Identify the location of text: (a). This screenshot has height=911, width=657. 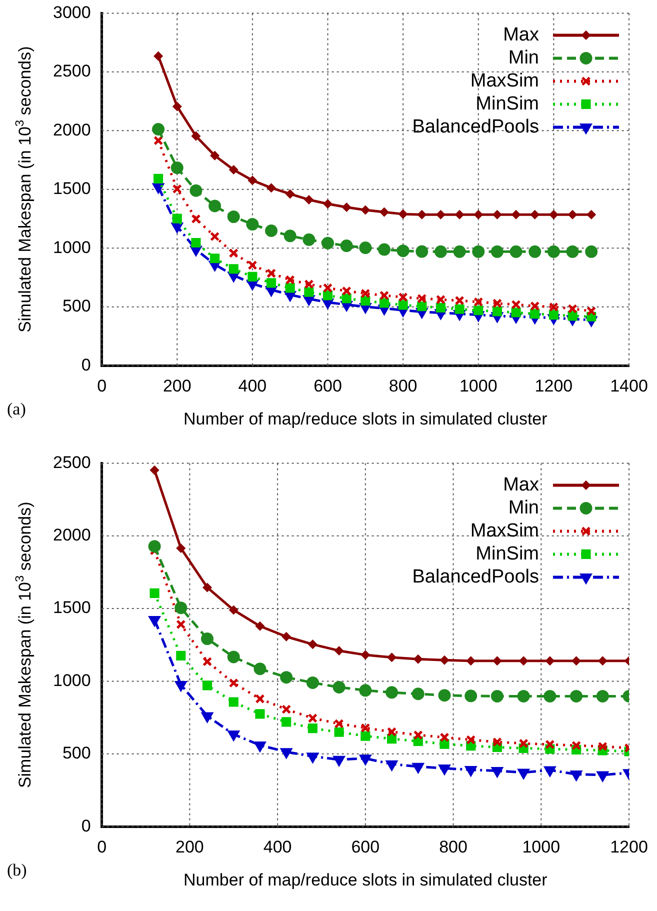
(16, 408).